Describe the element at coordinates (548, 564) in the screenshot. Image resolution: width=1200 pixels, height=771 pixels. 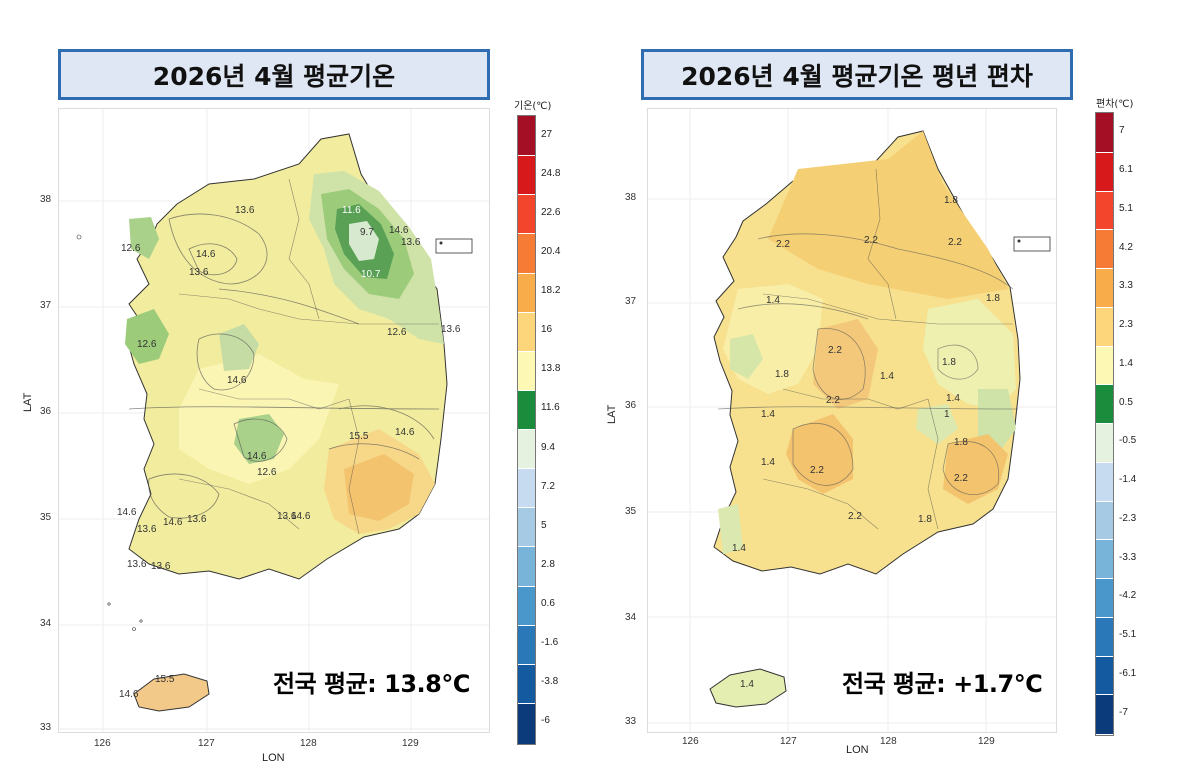
I see `left-legend-label: 2.8` at that location.